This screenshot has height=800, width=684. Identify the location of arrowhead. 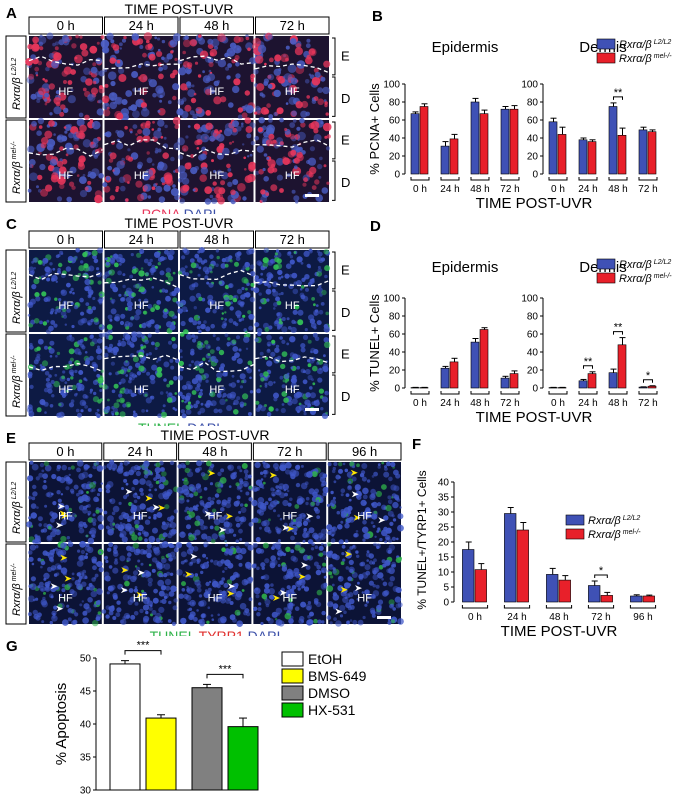
(59, 525).